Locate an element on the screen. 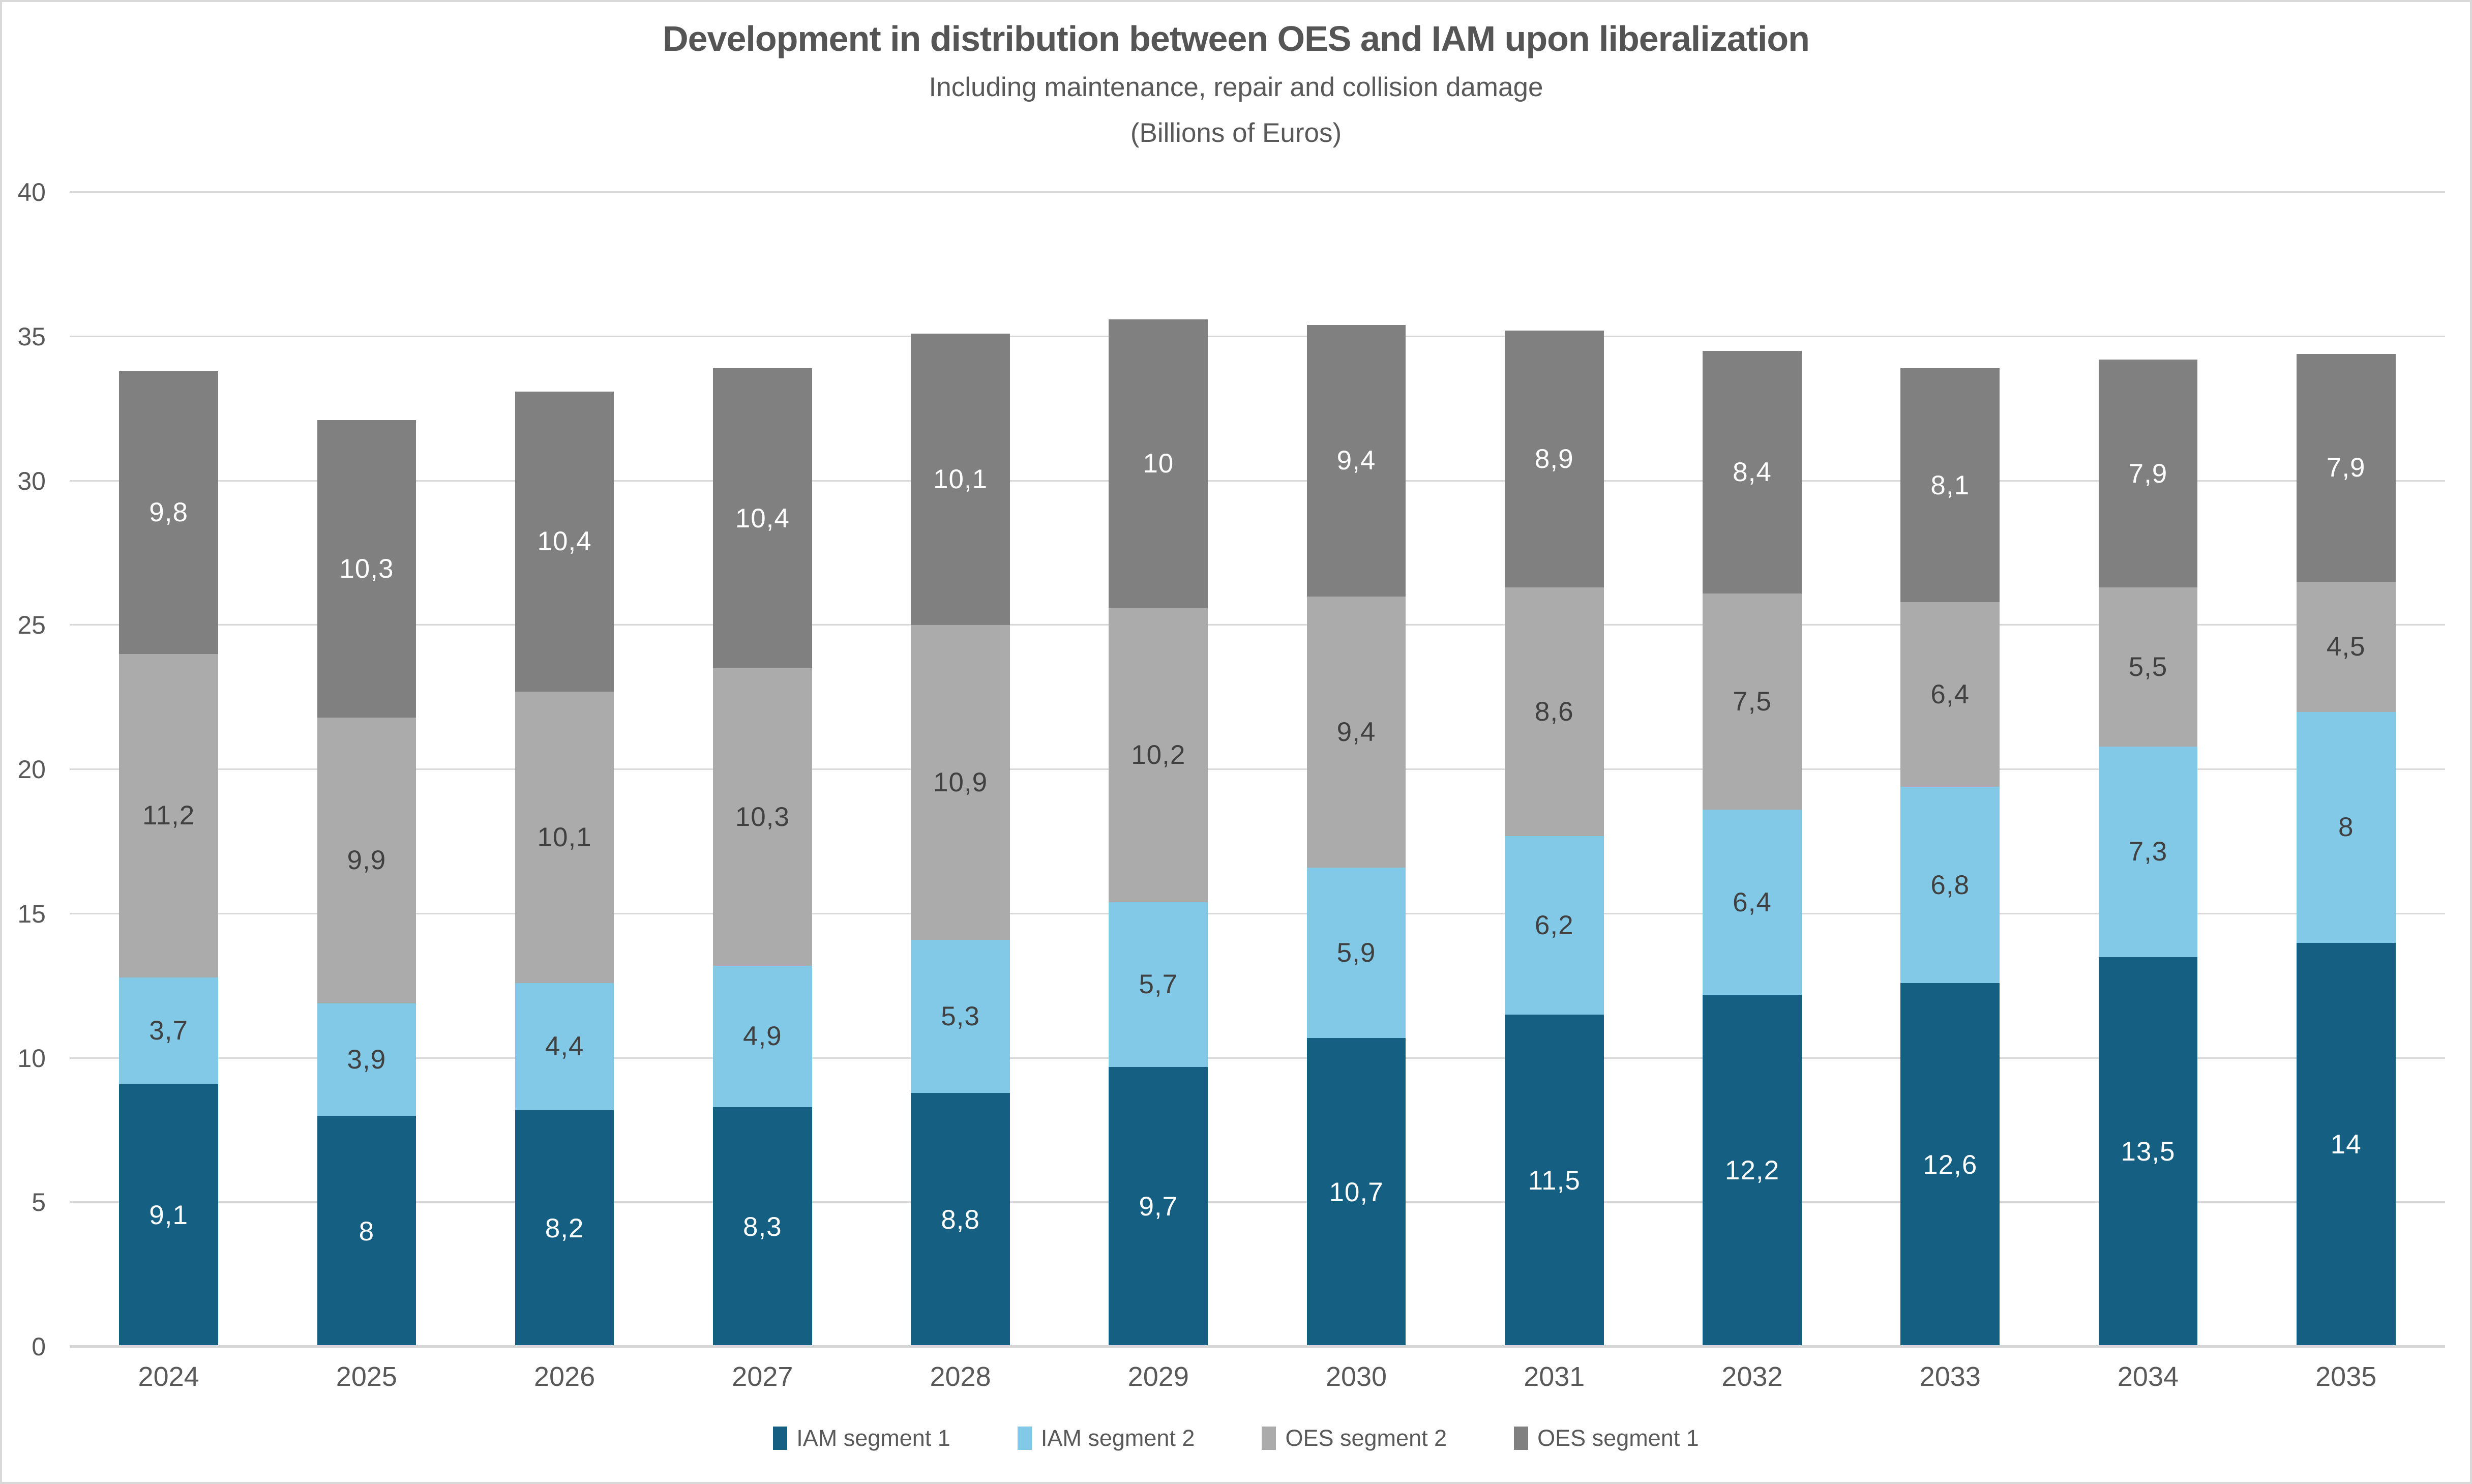 The width and height of the screenshot is (2472, 1484). bar-data-label: 9,4 is located at coordinates (1356, 461).